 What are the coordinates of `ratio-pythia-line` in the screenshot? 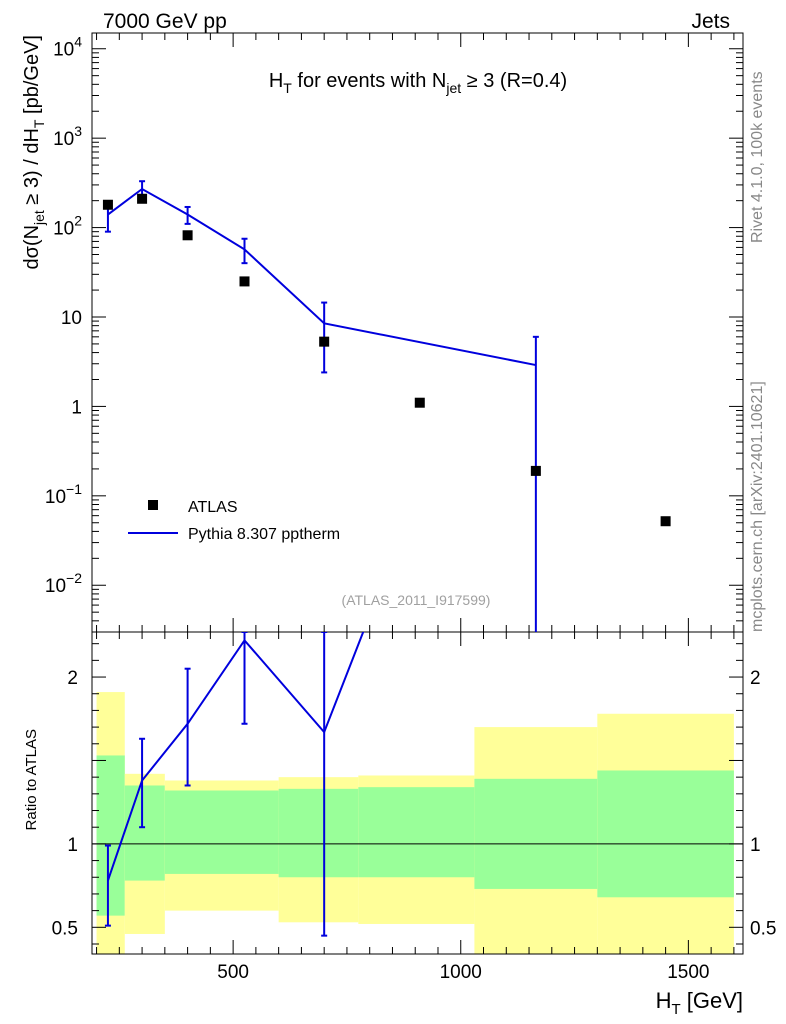 It's located at (235, 756).